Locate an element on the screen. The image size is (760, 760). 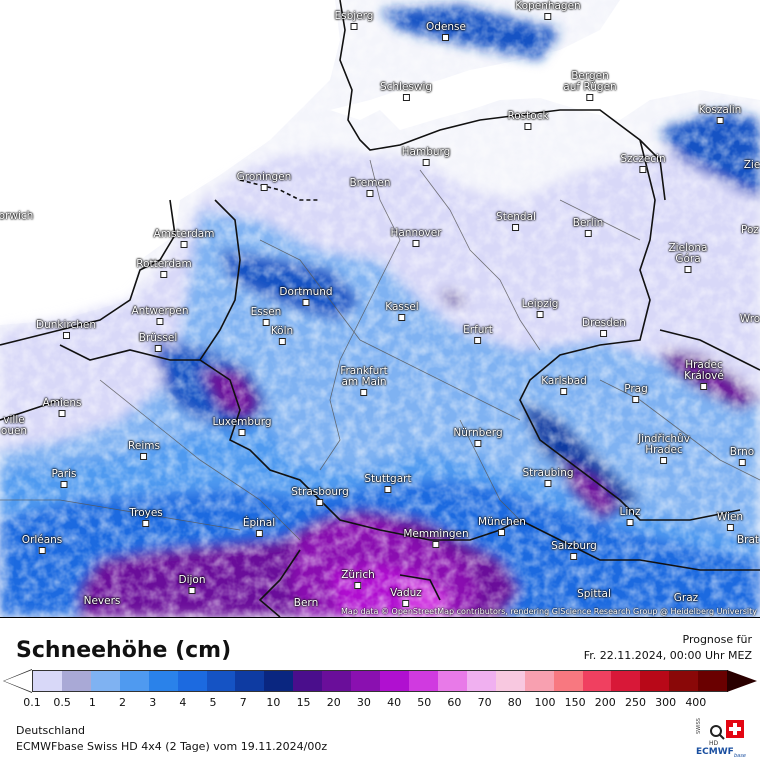
colorbar-tick-label: 300 is located at coordinates (666, 702).